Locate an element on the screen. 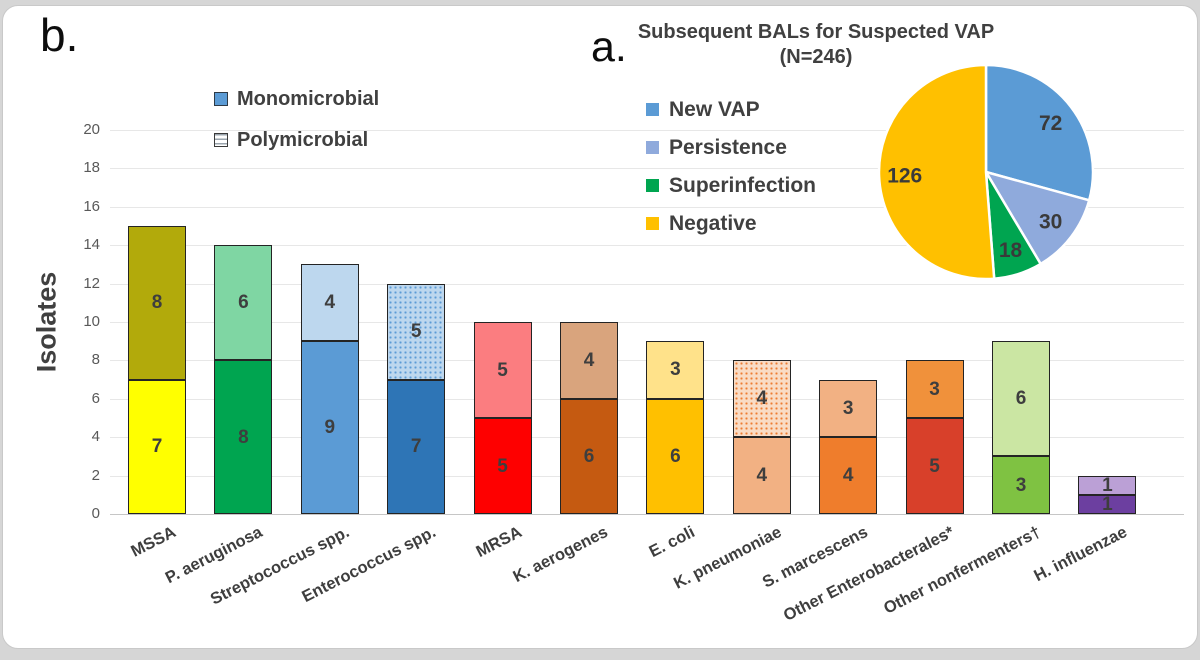 This screenshot has width=1200, height=660. pie-legend-item-superinfection: Superinfection is located at coordinates (731, 185).